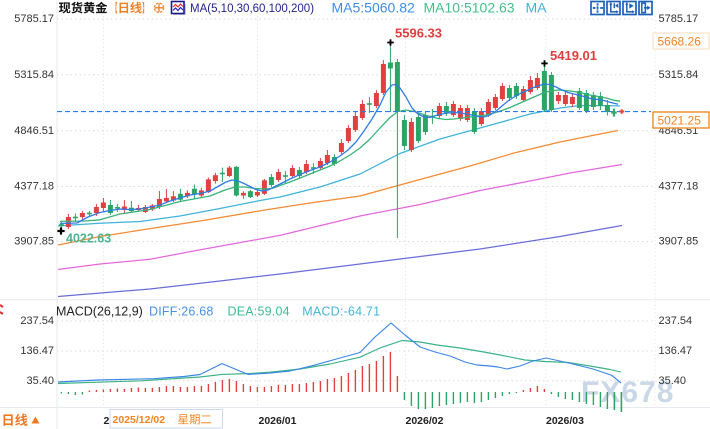  Describe the element at coordinates (181, 312) in the screenshot. I see `svg-text: DIFF:26.68` at that location.